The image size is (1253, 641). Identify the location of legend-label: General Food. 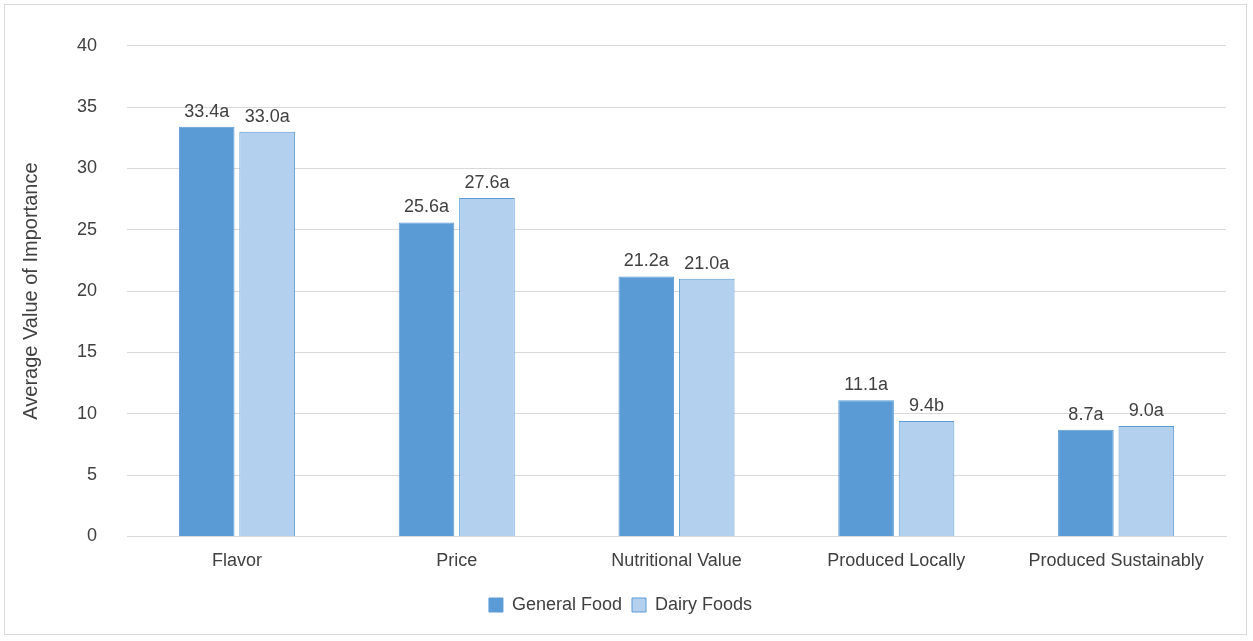
(567, 603).